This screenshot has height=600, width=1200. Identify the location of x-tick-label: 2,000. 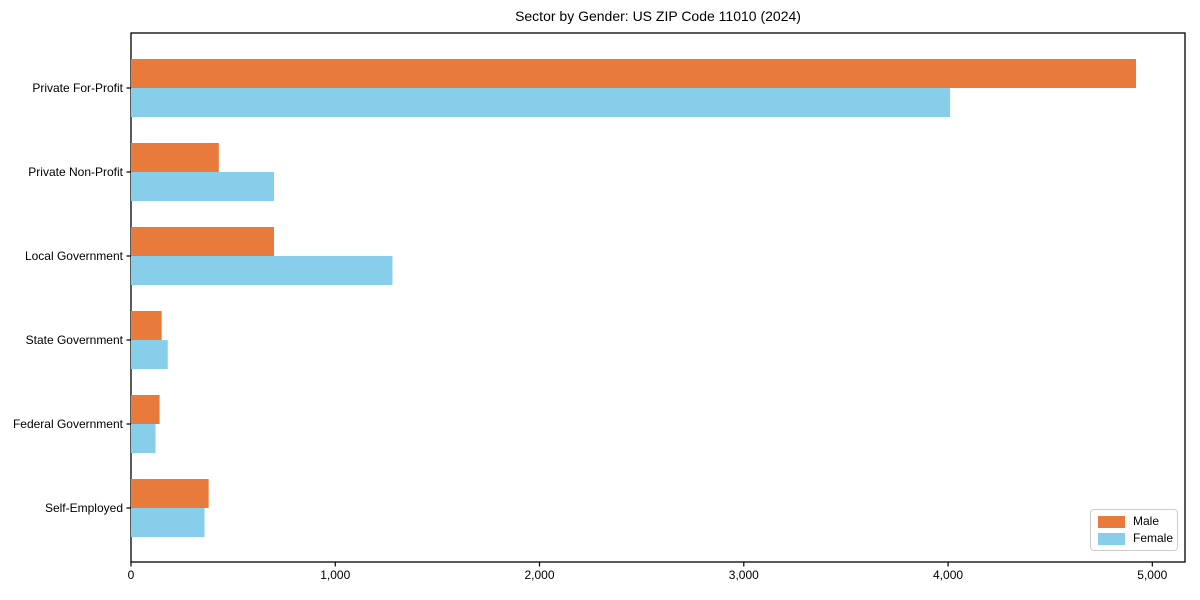
(540, 575).